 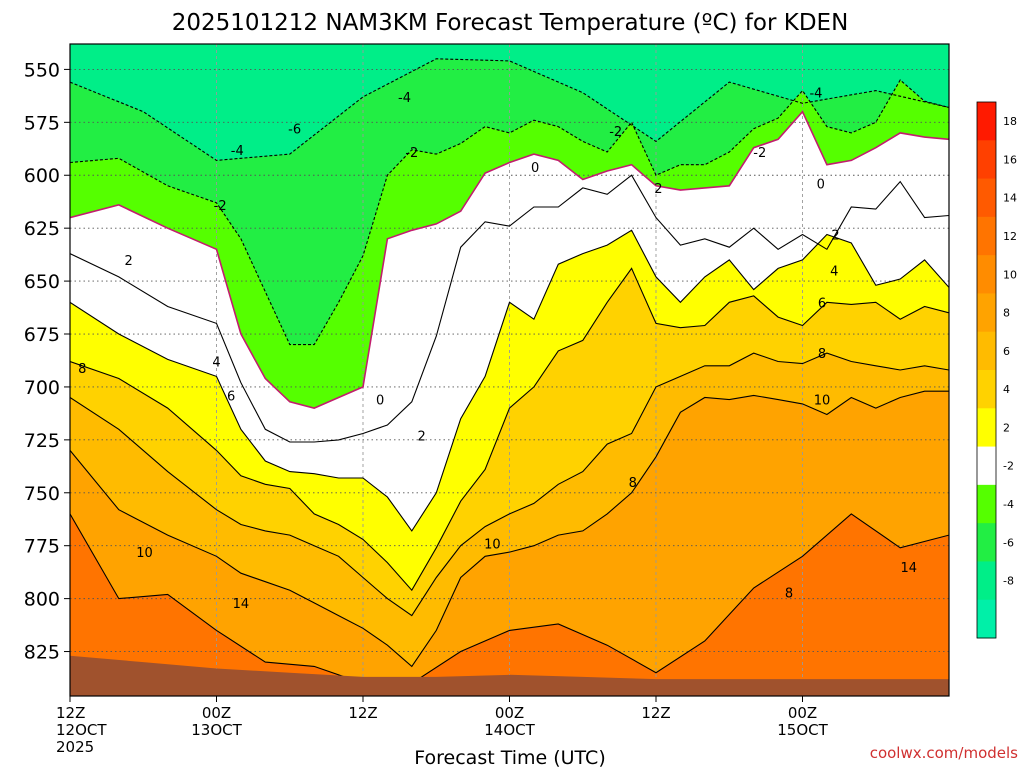 What do you see at coordinates (42, 123) in the screenshot?
I see `y-tick-label: 575` at bounding box center [42, 123].